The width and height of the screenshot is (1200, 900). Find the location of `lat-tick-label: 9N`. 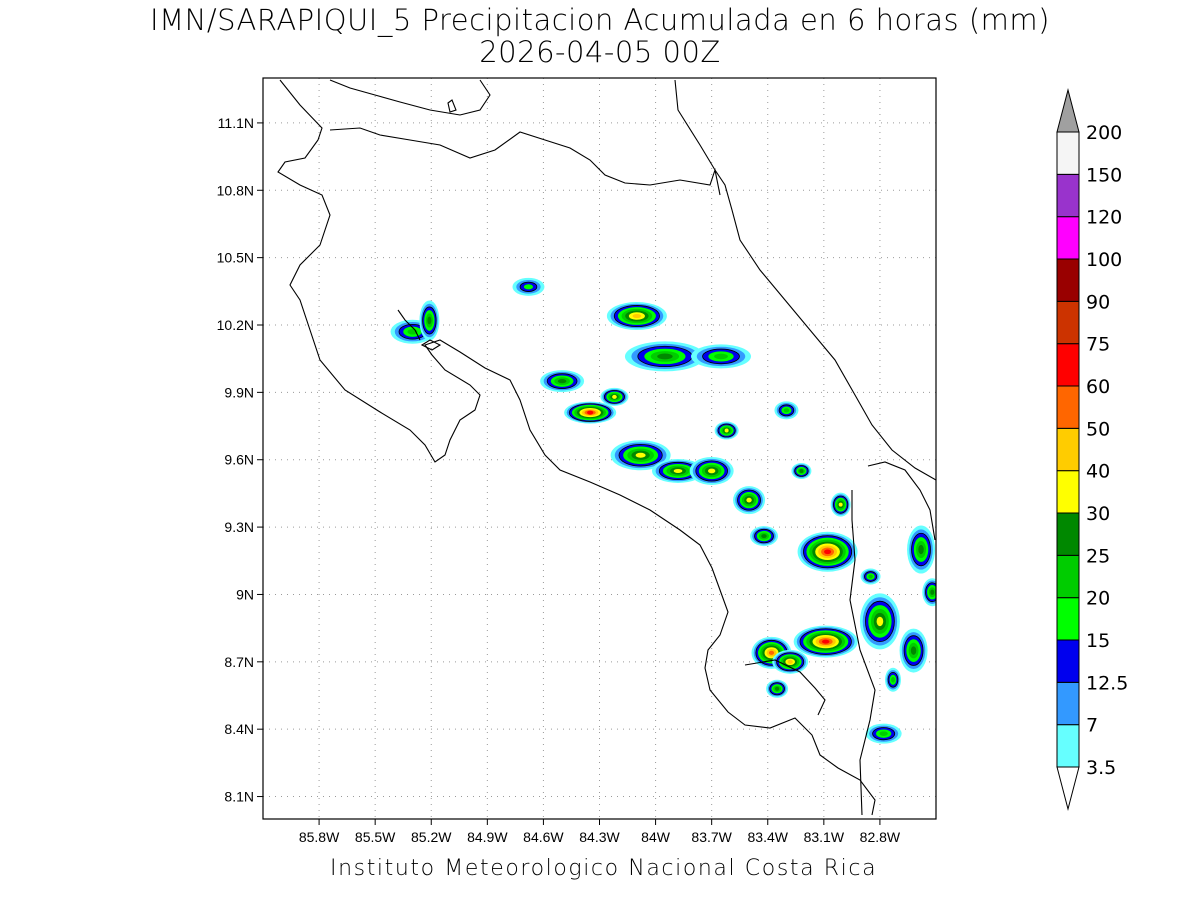

lat-tick-label: 9N is located at coordinates (245, 594).